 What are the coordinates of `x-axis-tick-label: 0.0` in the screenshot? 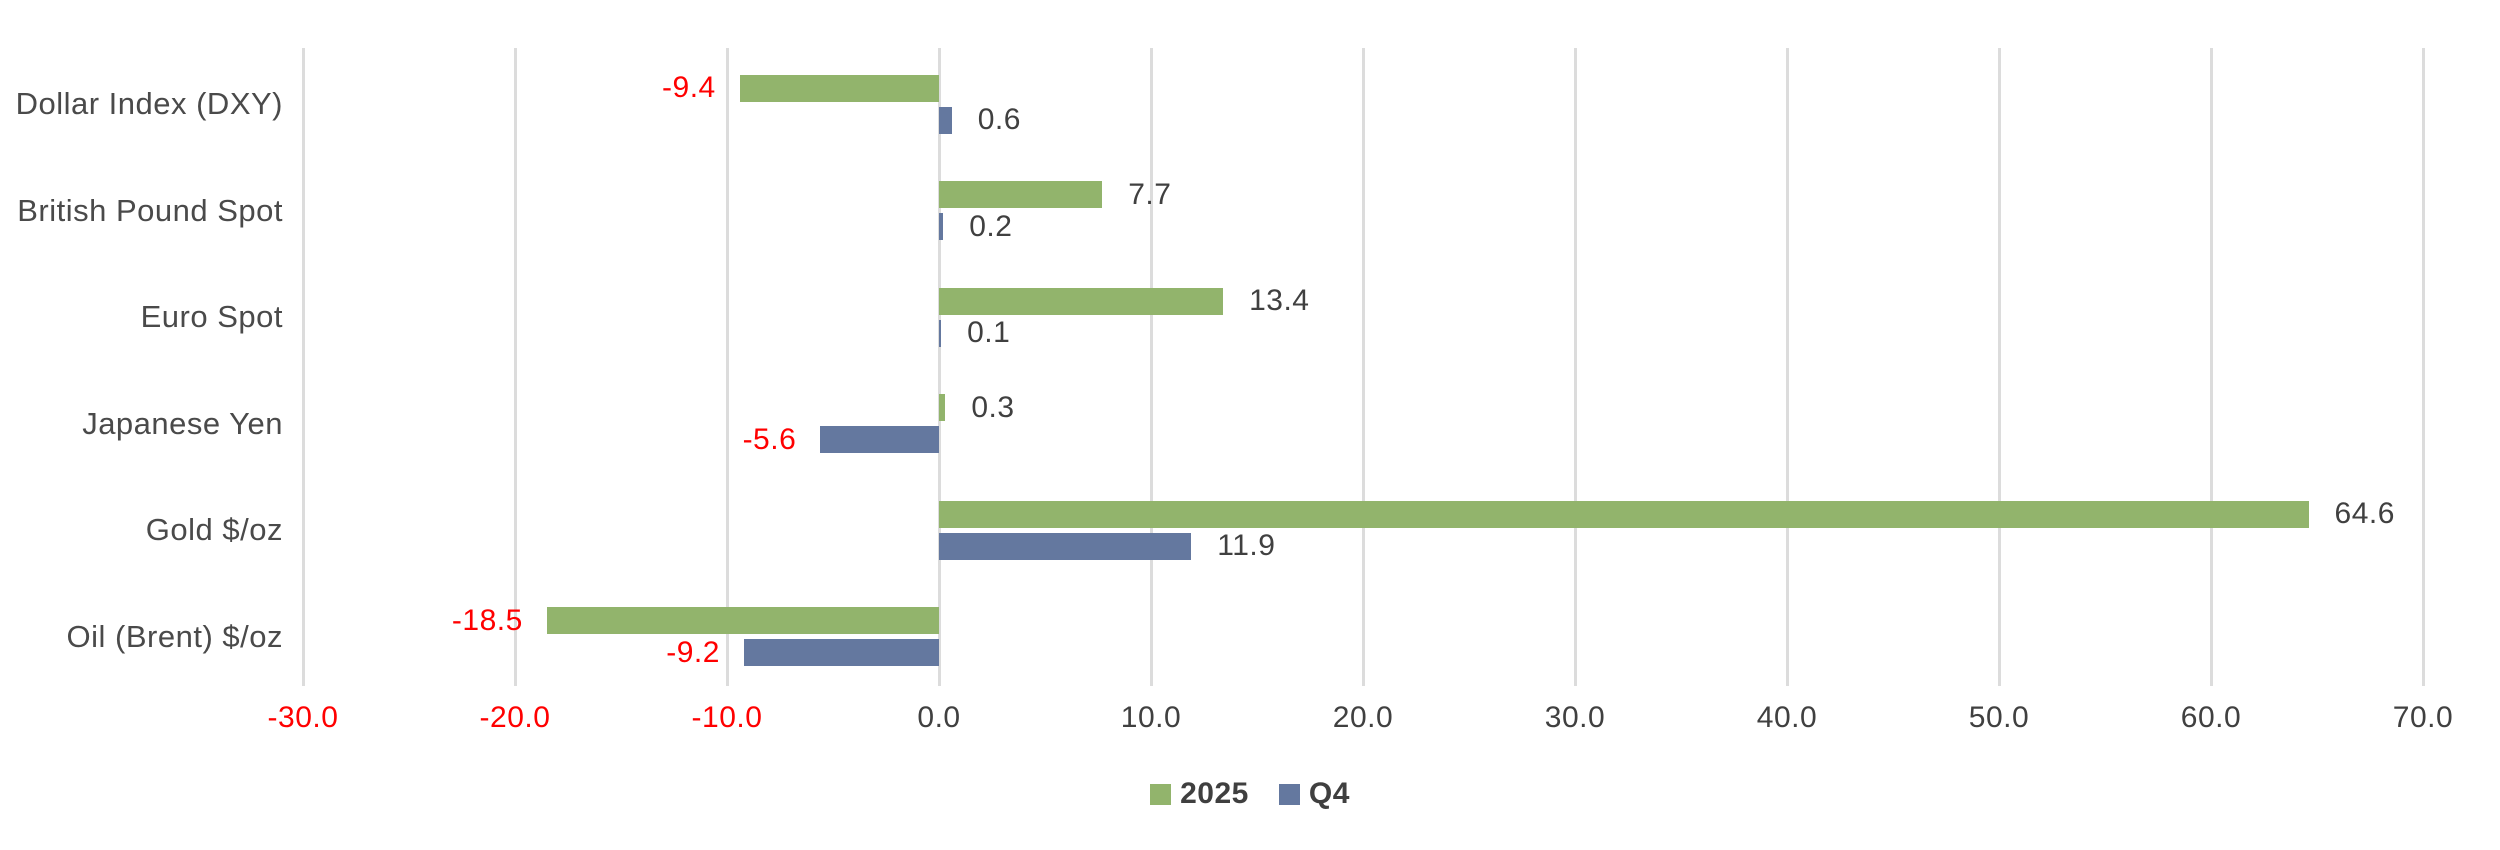 It's located at (939, 717).